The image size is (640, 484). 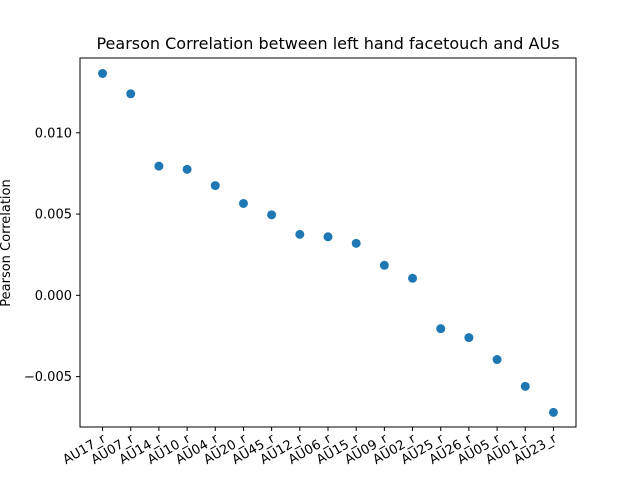 I want to click on y-tick-label: 0.000, so click(x=53, y=296).